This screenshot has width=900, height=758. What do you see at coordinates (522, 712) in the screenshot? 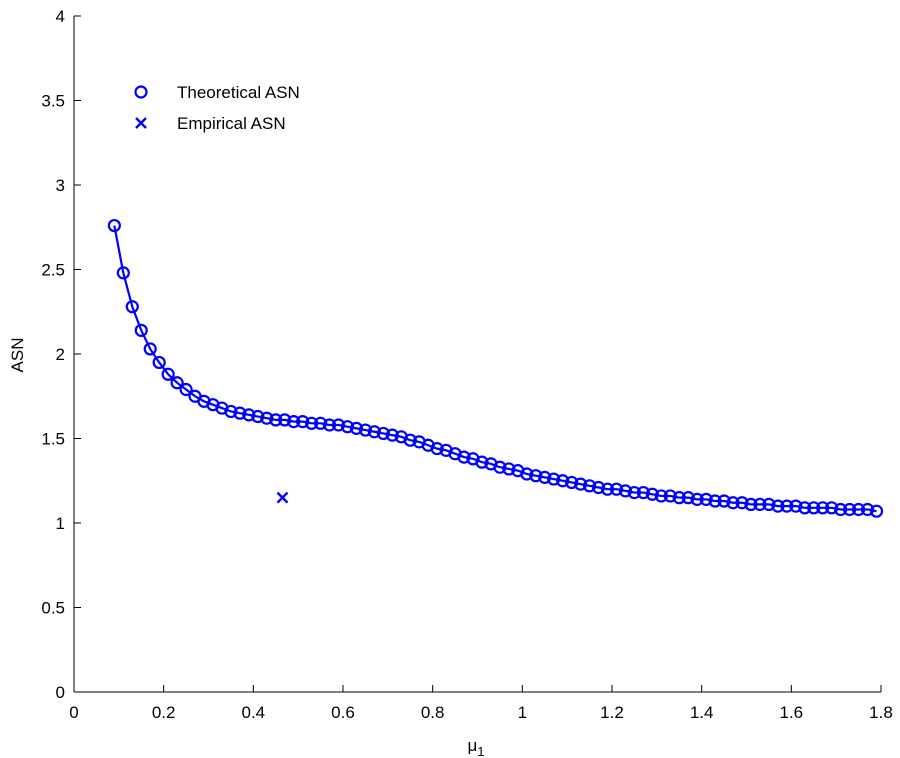
I see `x-tick-label: 1` at bounding box center [522, 712].